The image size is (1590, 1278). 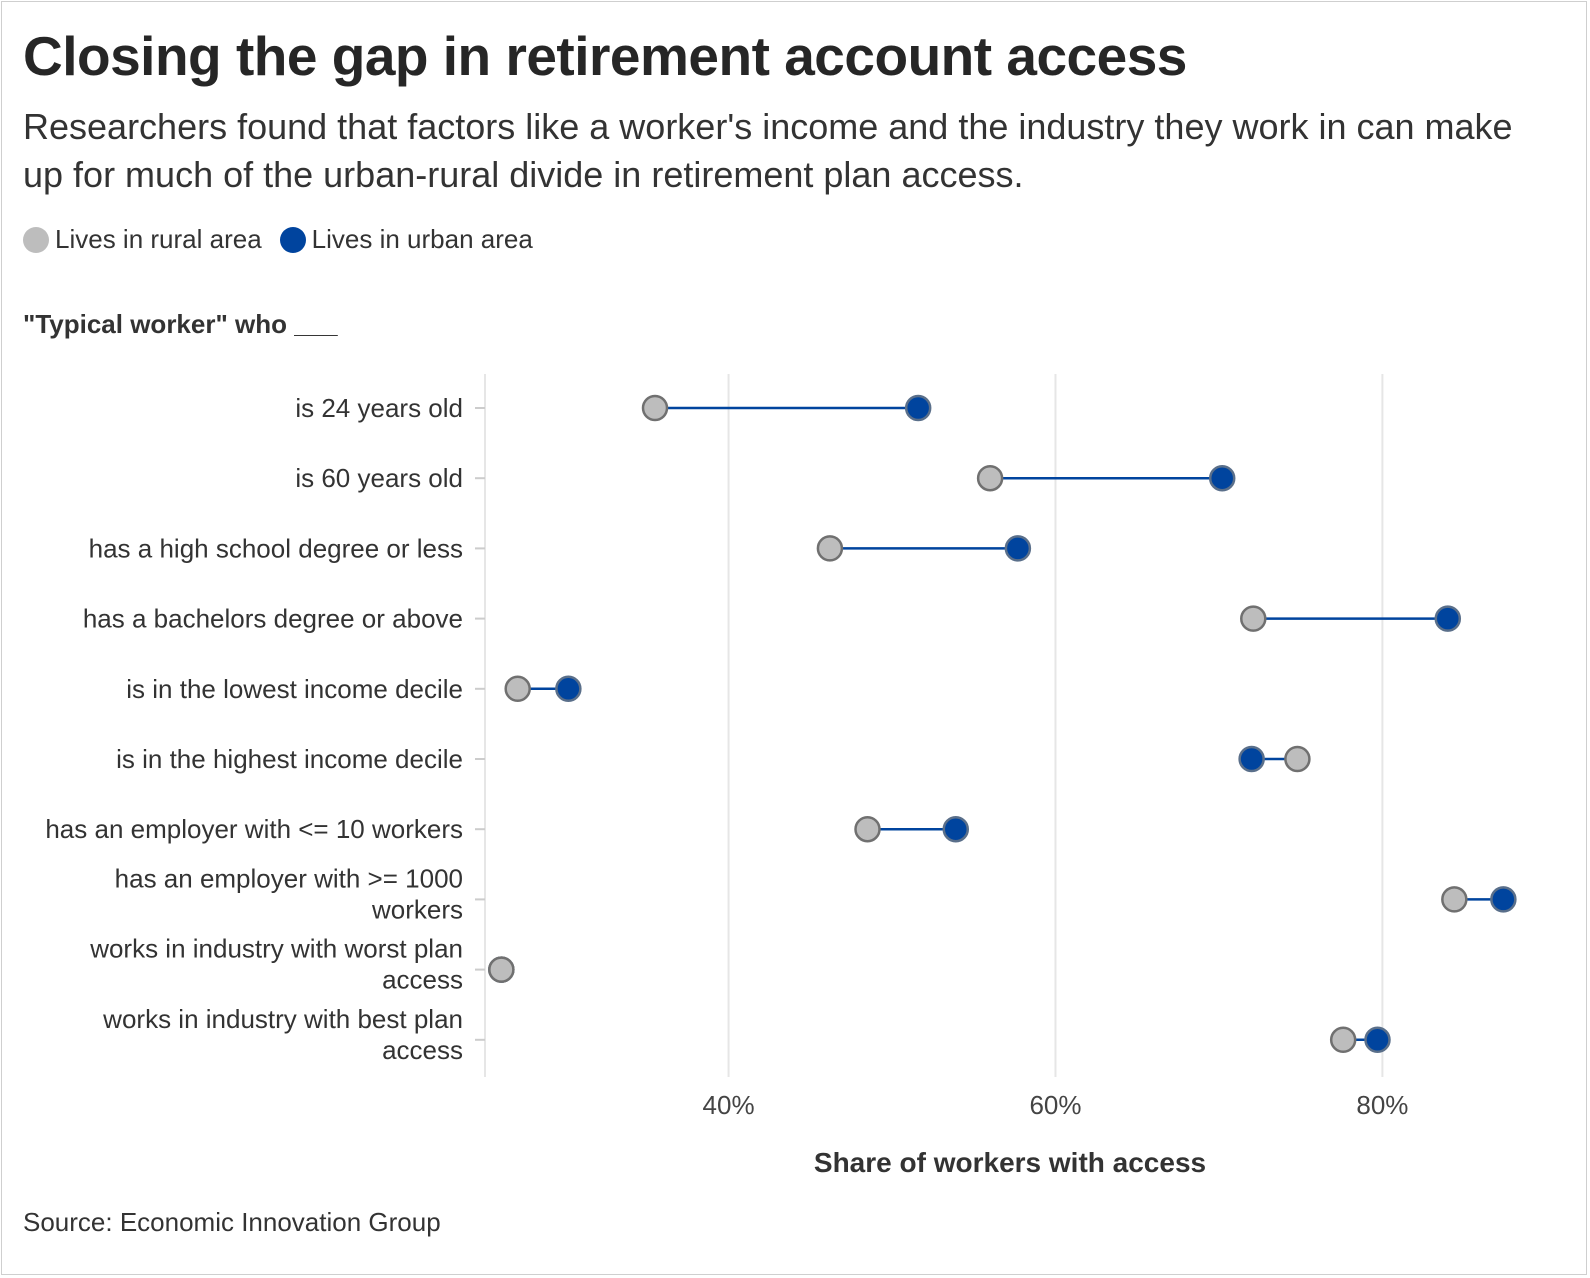 I want to click on y-tick-label: works in industry with worst plan access, so click(x=276, y=964).